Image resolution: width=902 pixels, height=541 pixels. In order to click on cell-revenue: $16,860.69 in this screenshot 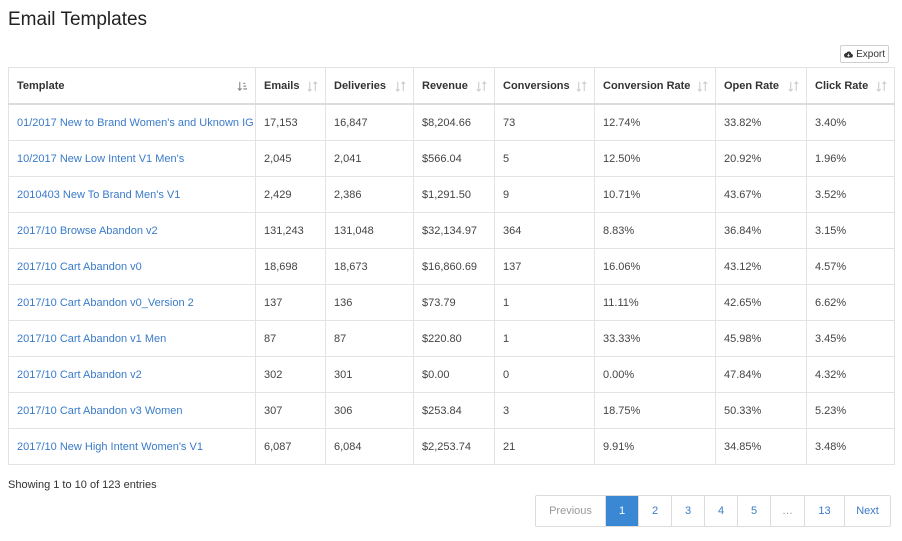, I will do `click(454, 266)`.